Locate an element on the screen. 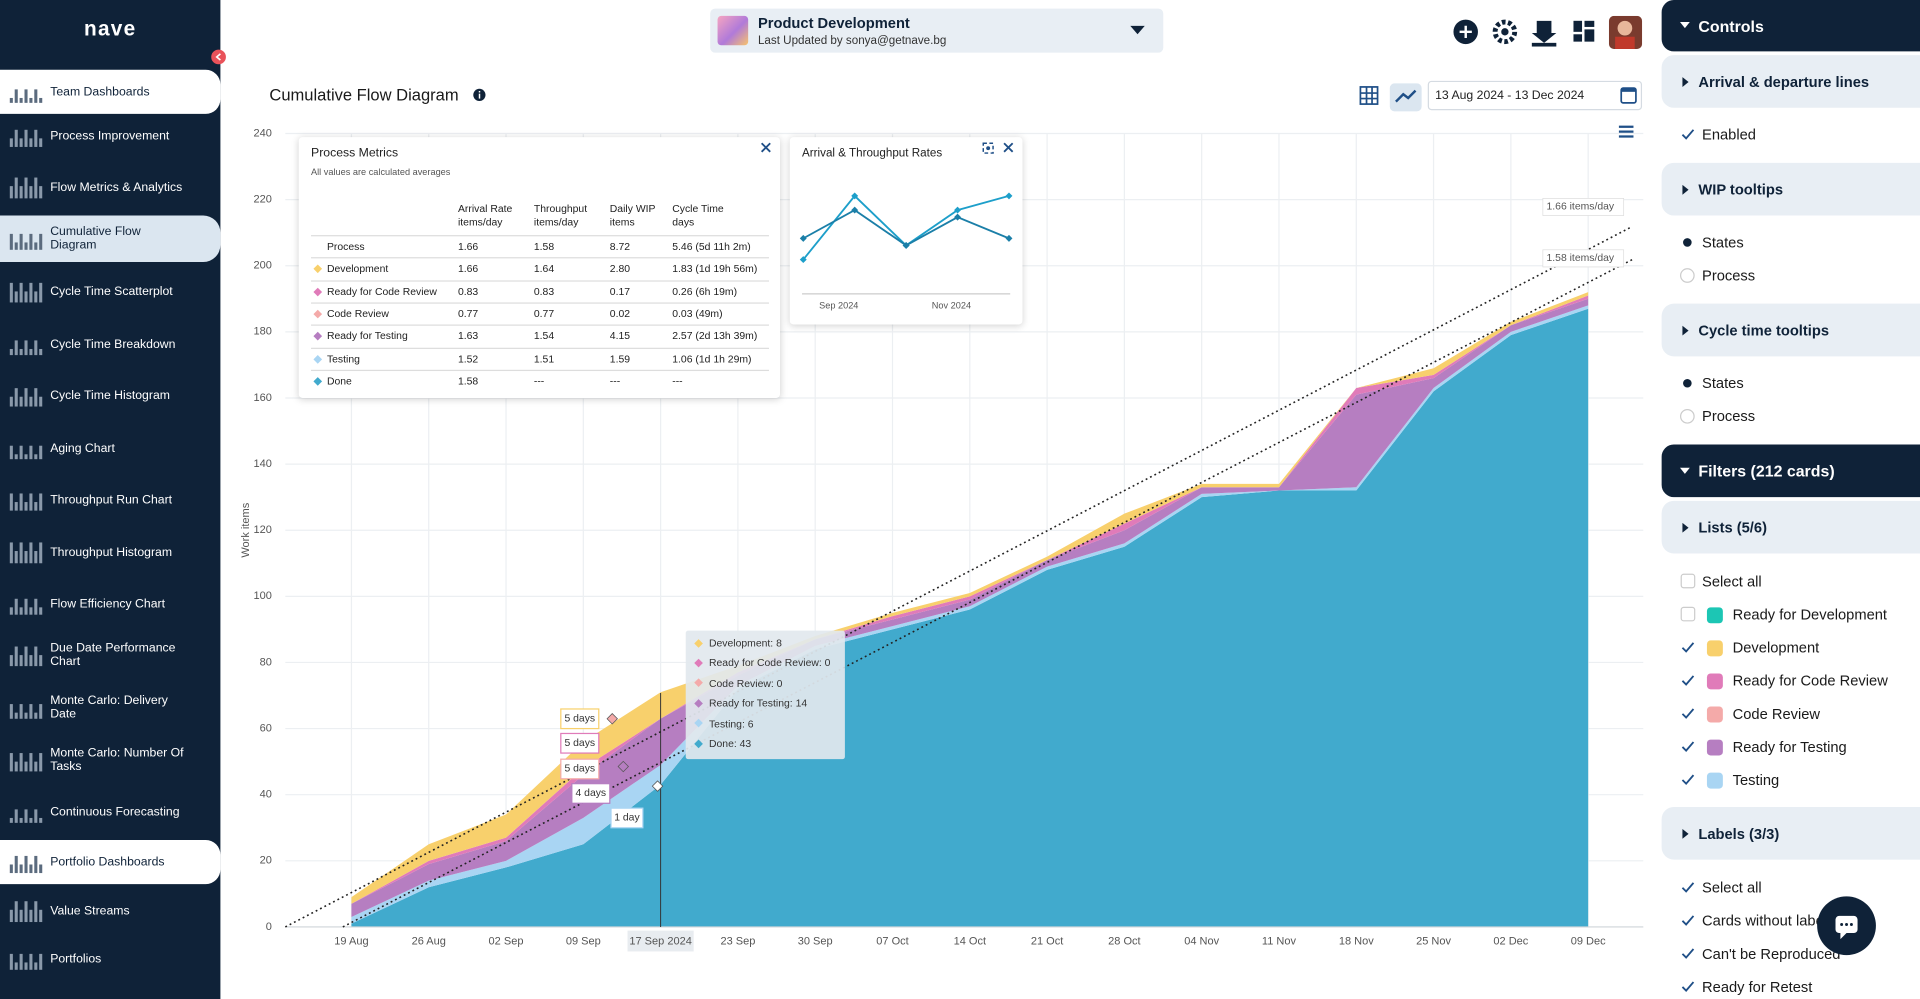 The image size is (1920, 999). download-button is located at coordinates (1544, 32).